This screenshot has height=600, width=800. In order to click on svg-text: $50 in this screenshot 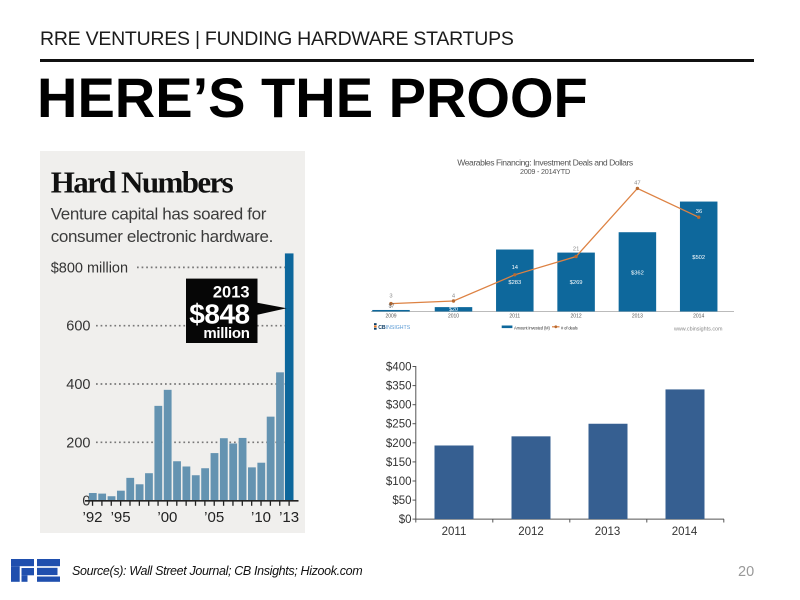, I will do `click(401, 501)`.